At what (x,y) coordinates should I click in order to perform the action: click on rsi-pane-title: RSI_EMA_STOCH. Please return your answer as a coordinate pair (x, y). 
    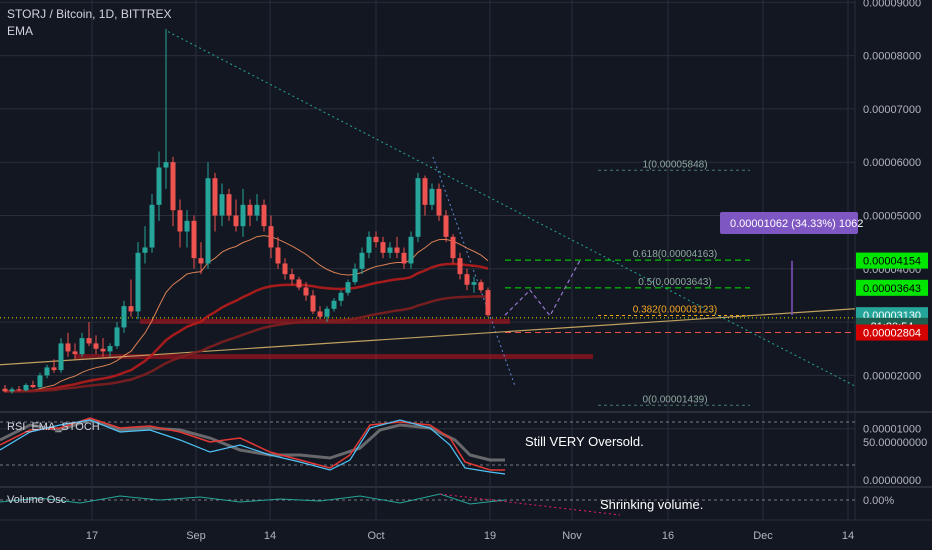
    Looking at the image, I should click on (53, 427).